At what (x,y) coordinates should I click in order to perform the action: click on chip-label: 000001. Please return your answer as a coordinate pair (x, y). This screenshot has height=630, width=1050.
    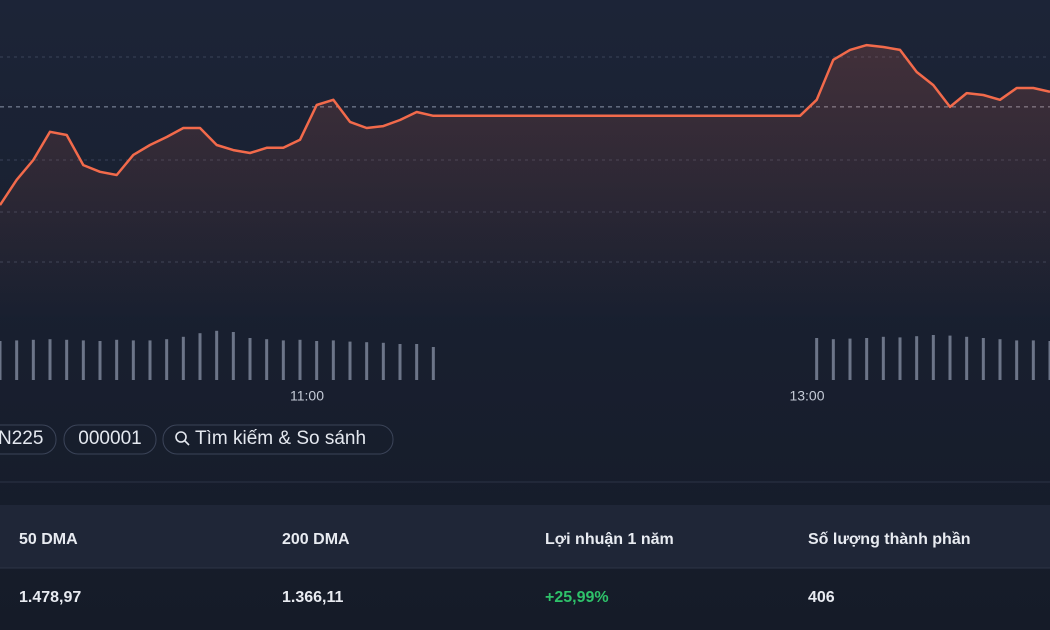
    Looking at the image, I should click on (109, 438).